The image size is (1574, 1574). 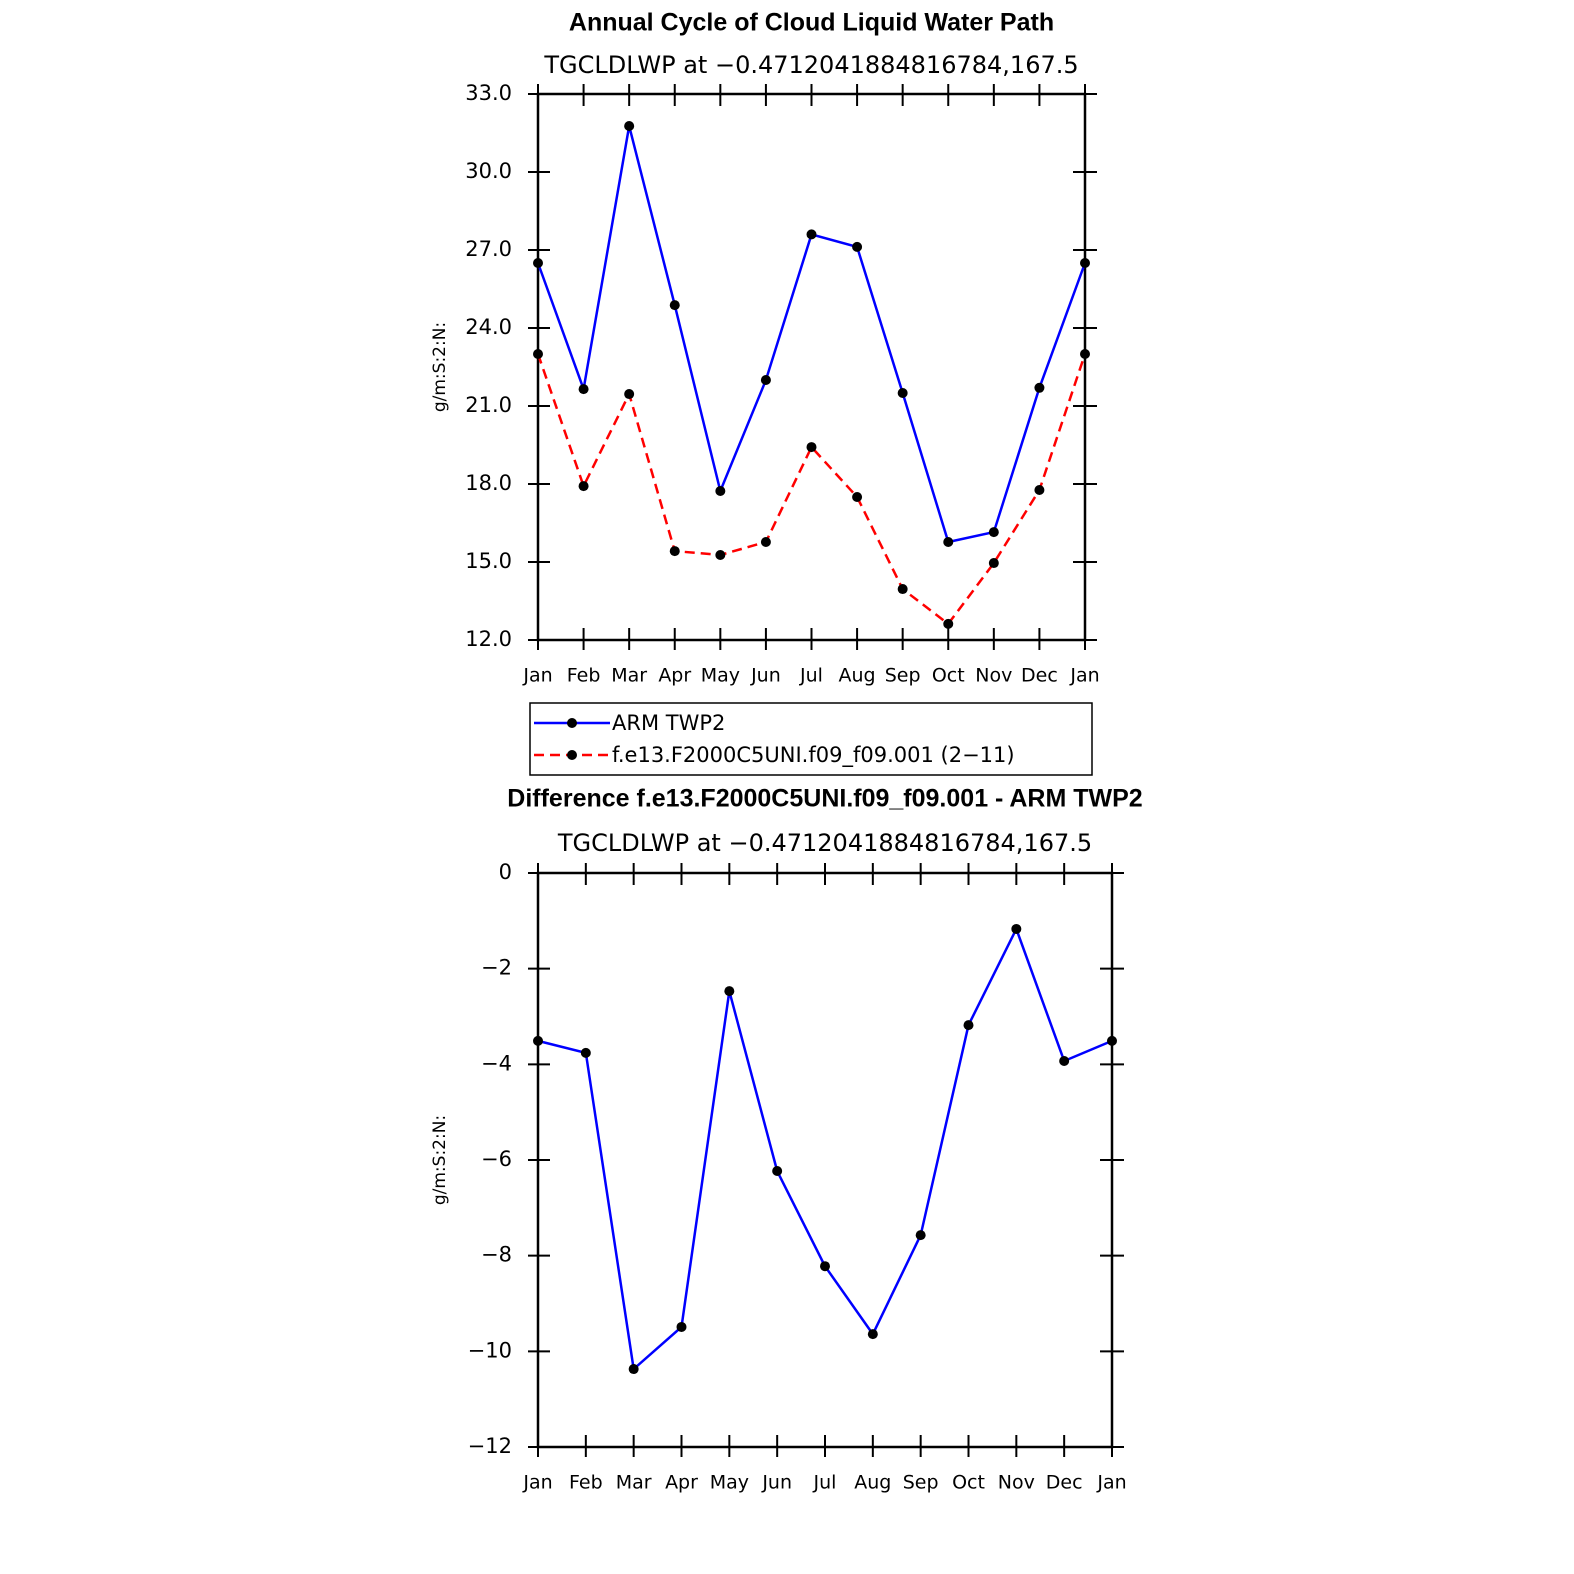 What do you see at coordinates (488, 93) in the screenshot?
I see `y-tick-label: 33.0` at bounding box center [488, 93].